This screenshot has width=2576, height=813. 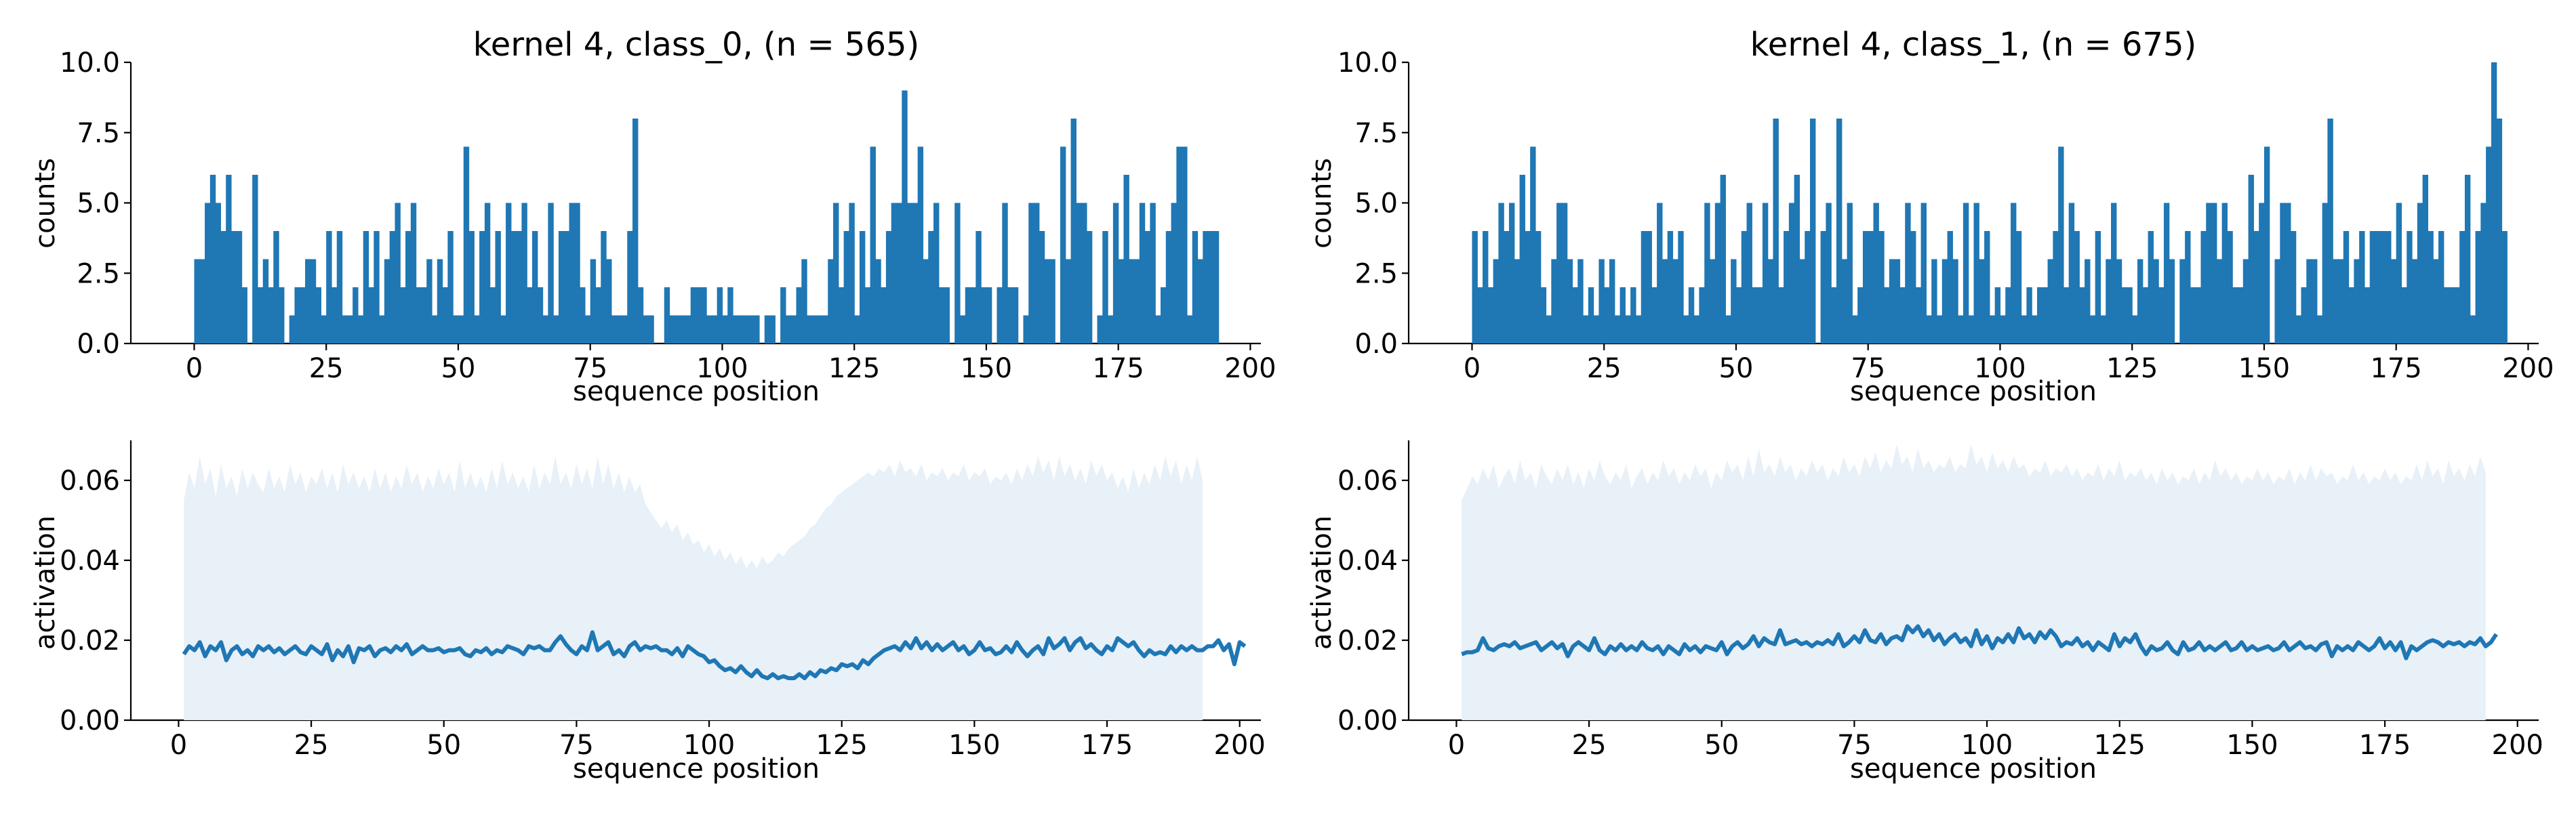 What do you see at coordinates (443, 745) in the screenshot?
I see `activation-class0-x-tick-label: 50` at bounding box center [443, 745].